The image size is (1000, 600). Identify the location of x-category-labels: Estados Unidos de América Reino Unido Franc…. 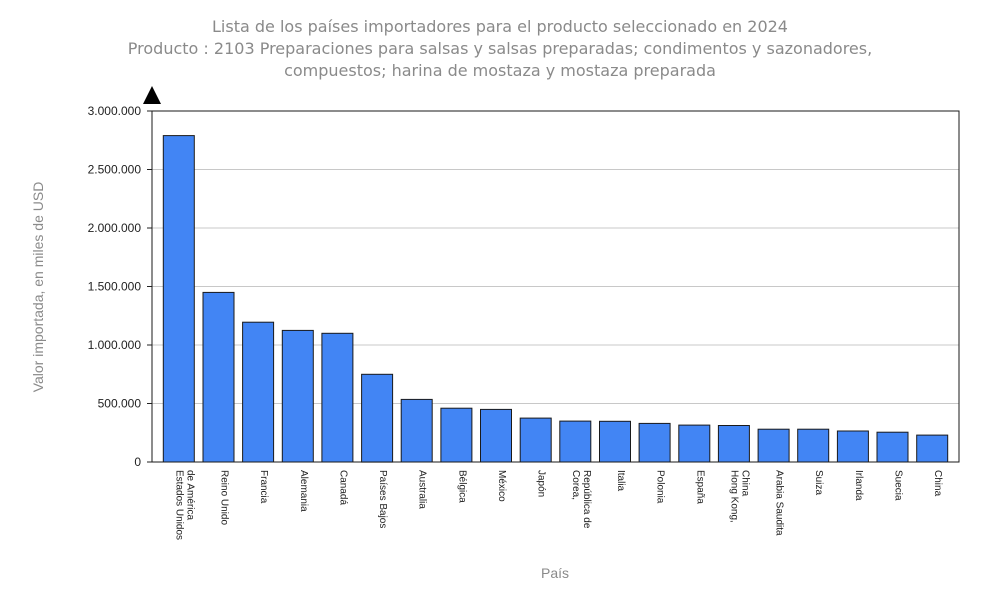
(558, 505).